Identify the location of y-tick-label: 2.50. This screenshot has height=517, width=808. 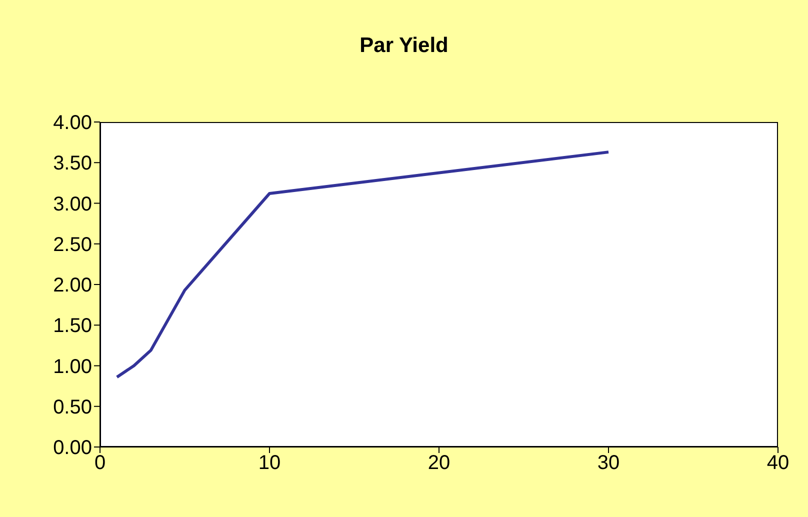
(72, 245).